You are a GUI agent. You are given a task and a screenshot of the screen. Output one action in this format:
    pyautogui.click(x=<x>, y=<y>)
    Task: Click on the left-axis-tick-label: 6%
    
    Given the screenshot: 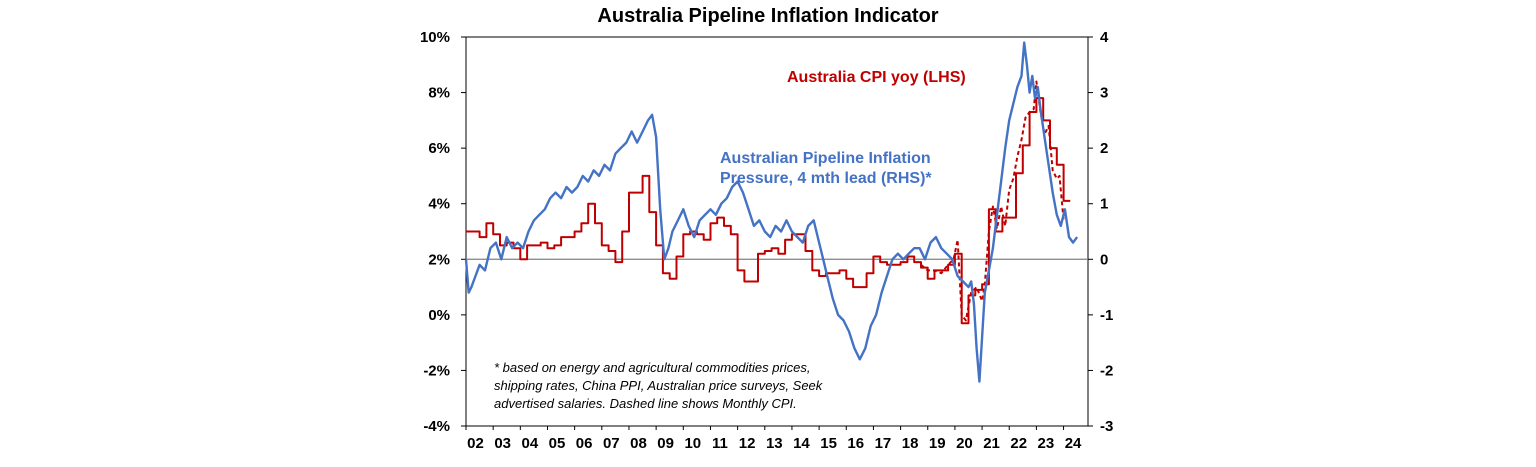 What is the action you would take?
    pyautogui.click(x=439, y=148)
    